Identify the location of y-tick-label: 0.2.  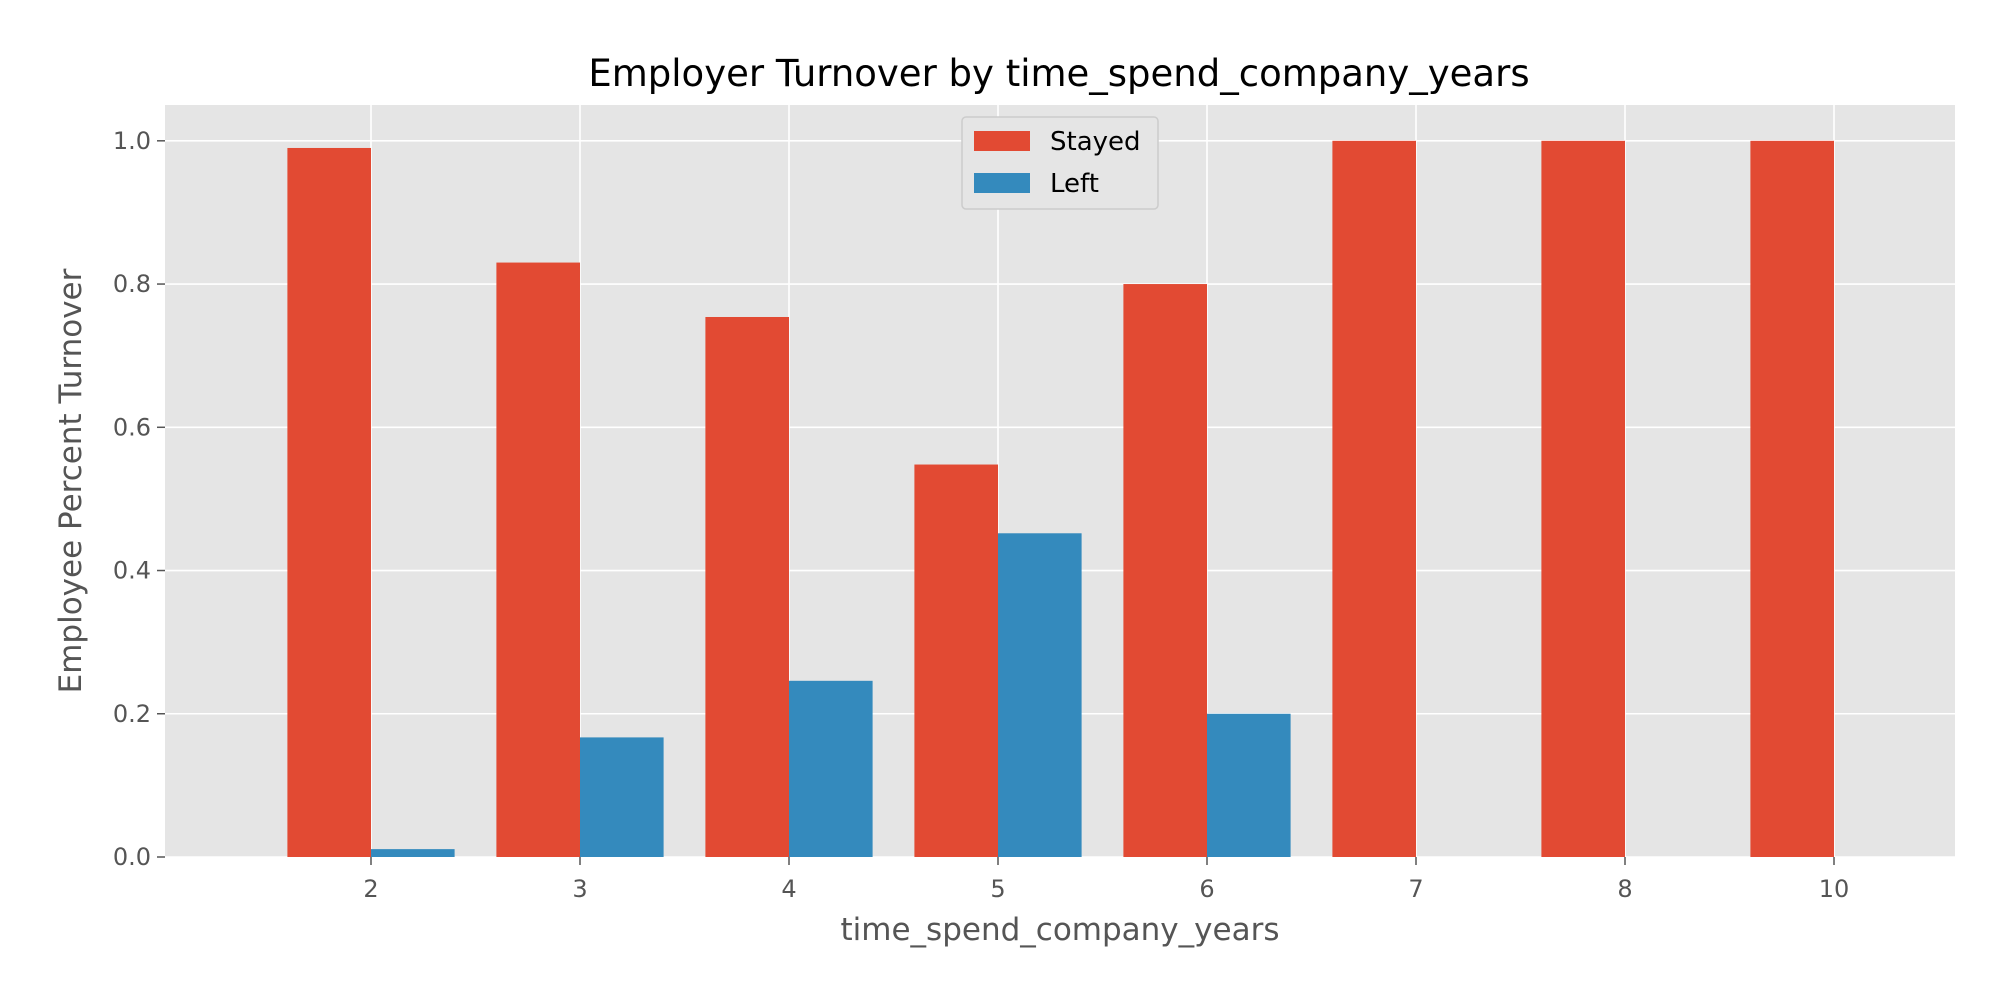
(132, 714).